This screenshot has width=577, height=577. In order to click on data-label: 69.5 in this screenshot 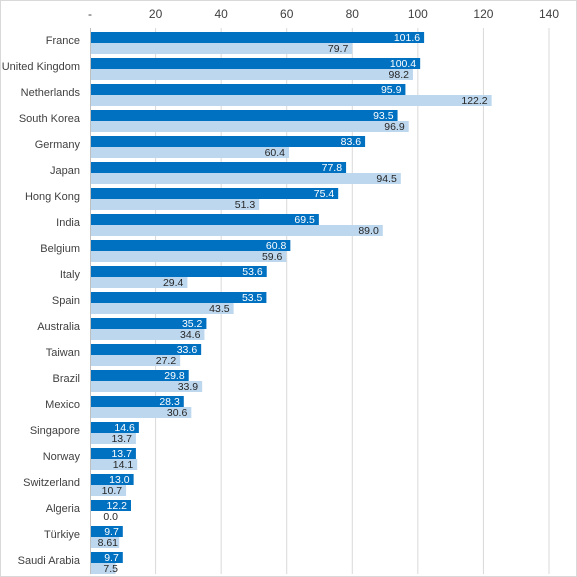, I will do `click(304, 220)`.